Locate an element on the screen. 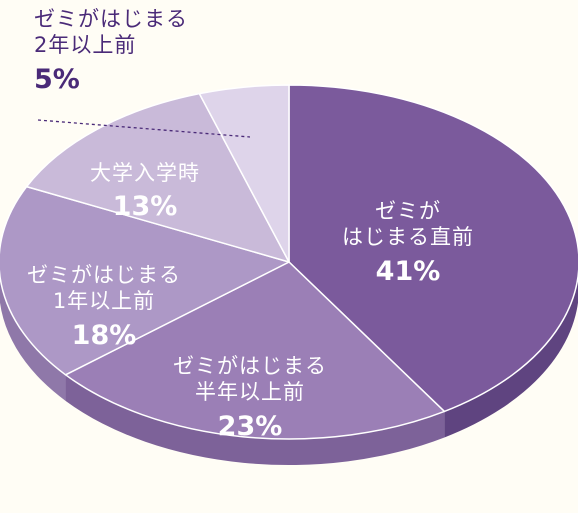 This screenshot has width=578, height=513. slice-category-label: ゼミが はじまる直前 is located at coordinates (408, 224).